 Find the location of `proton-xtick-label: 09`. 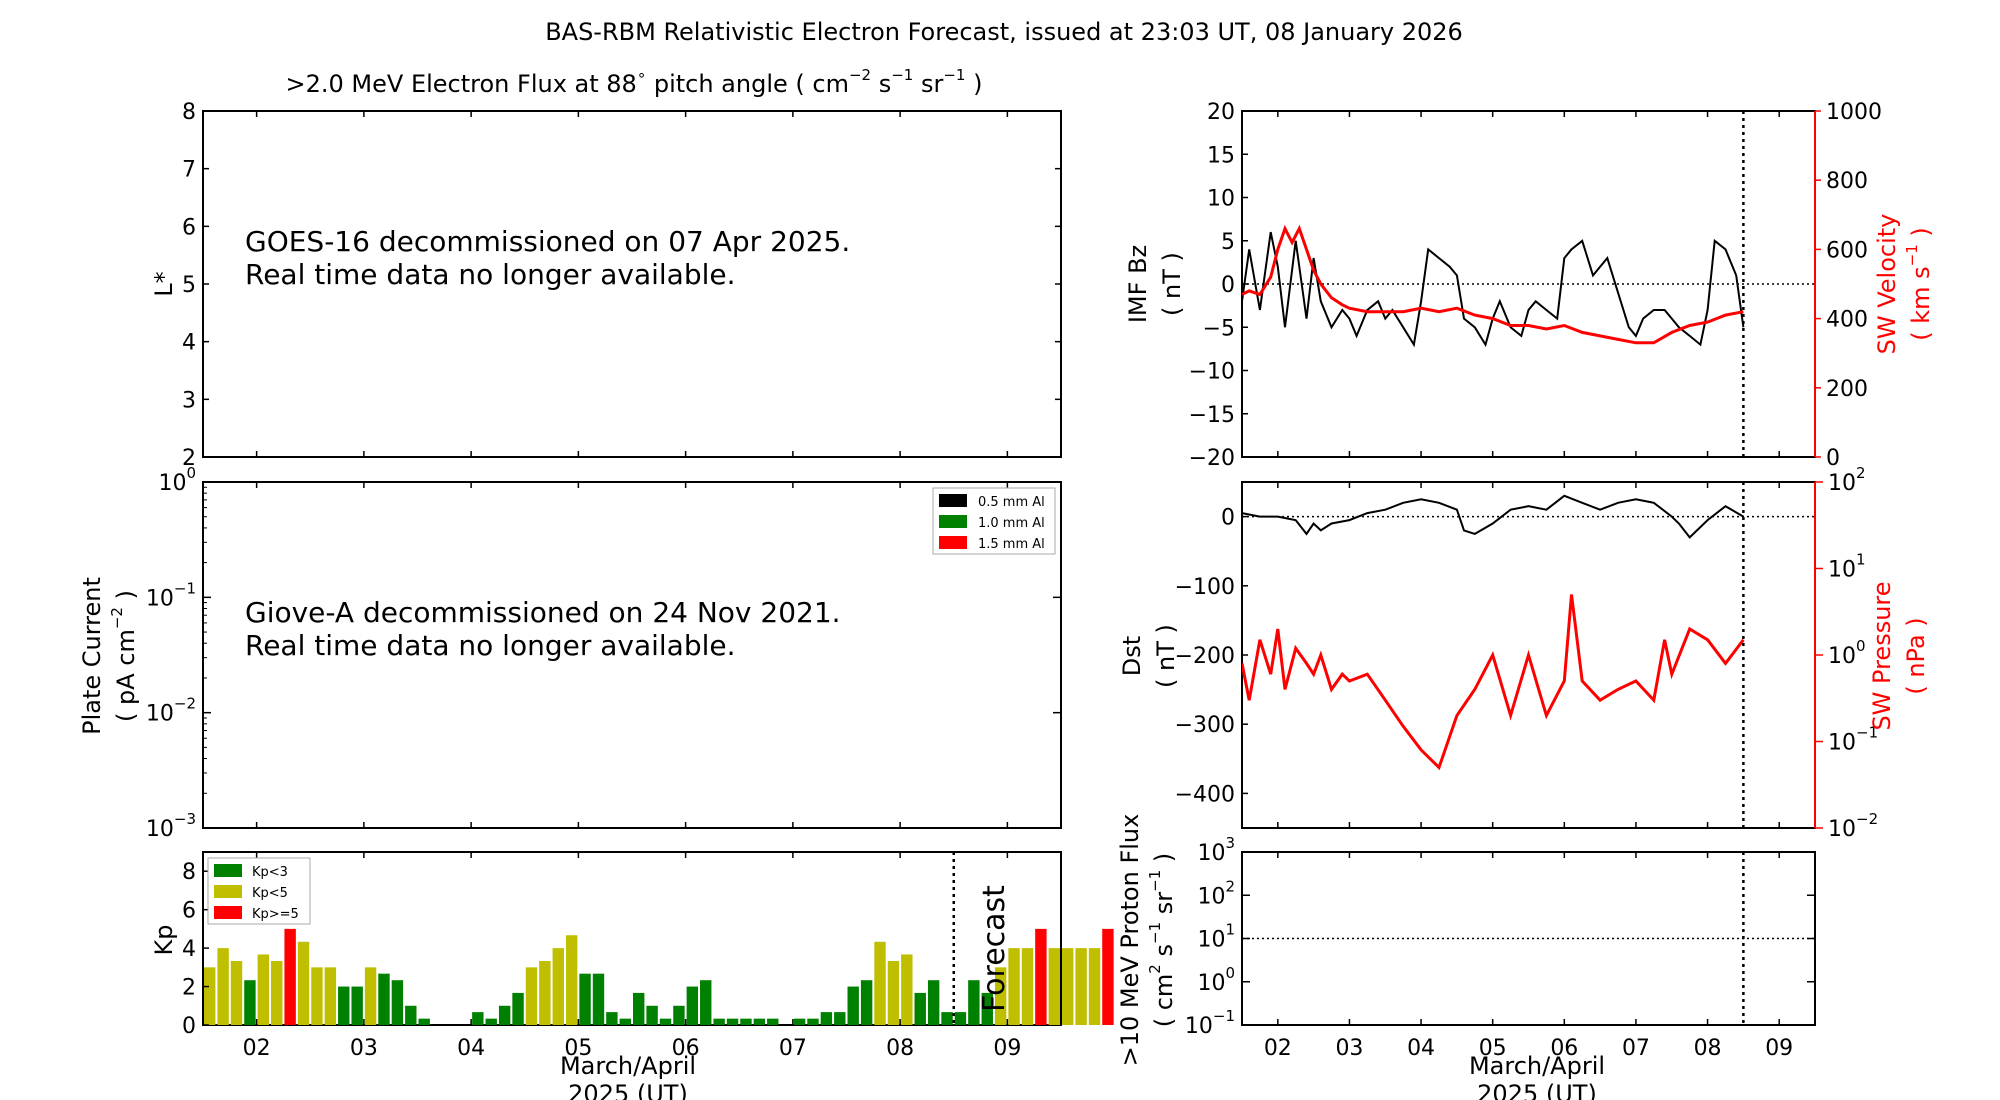

proton-xtick-label: 09 is located at coordinates (1779, 1048).